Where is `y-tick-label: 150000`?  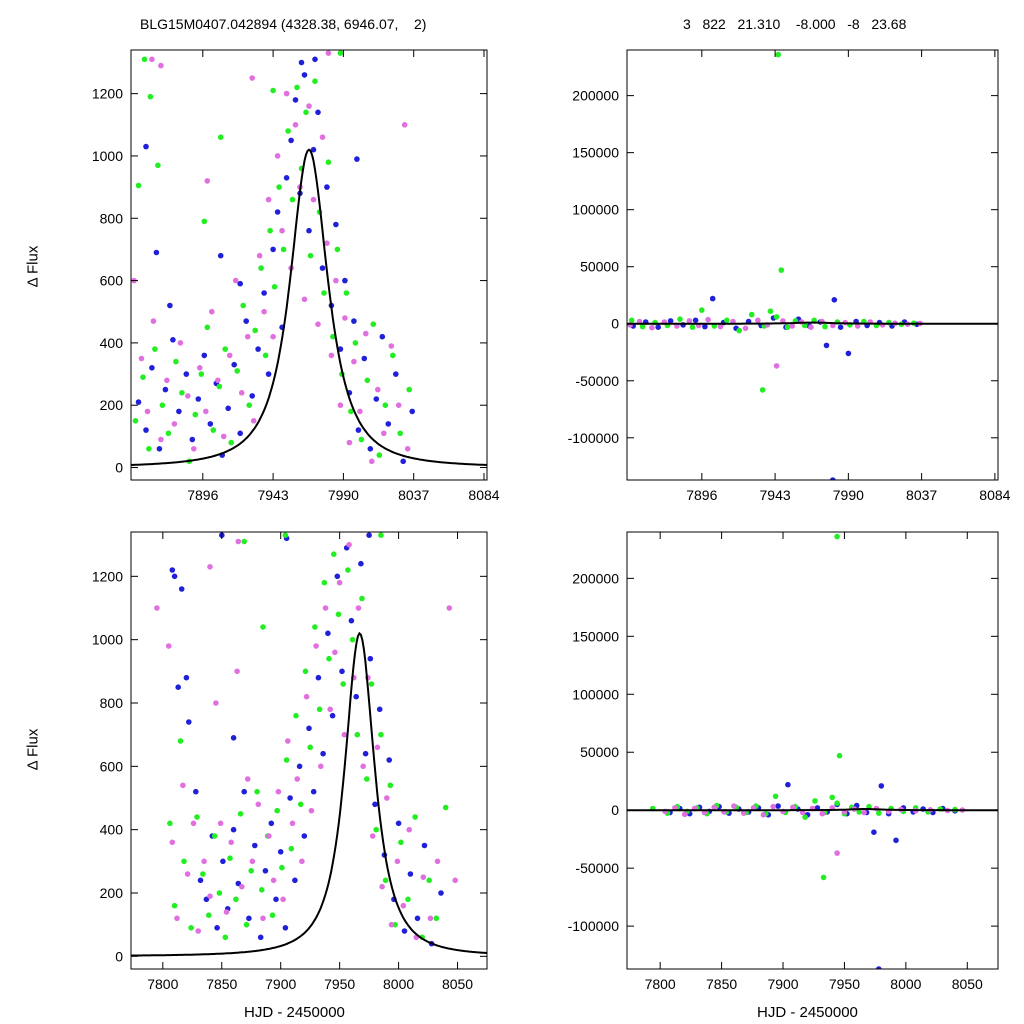
y-tick-label: 150000 is located at coordinates (595, 153).